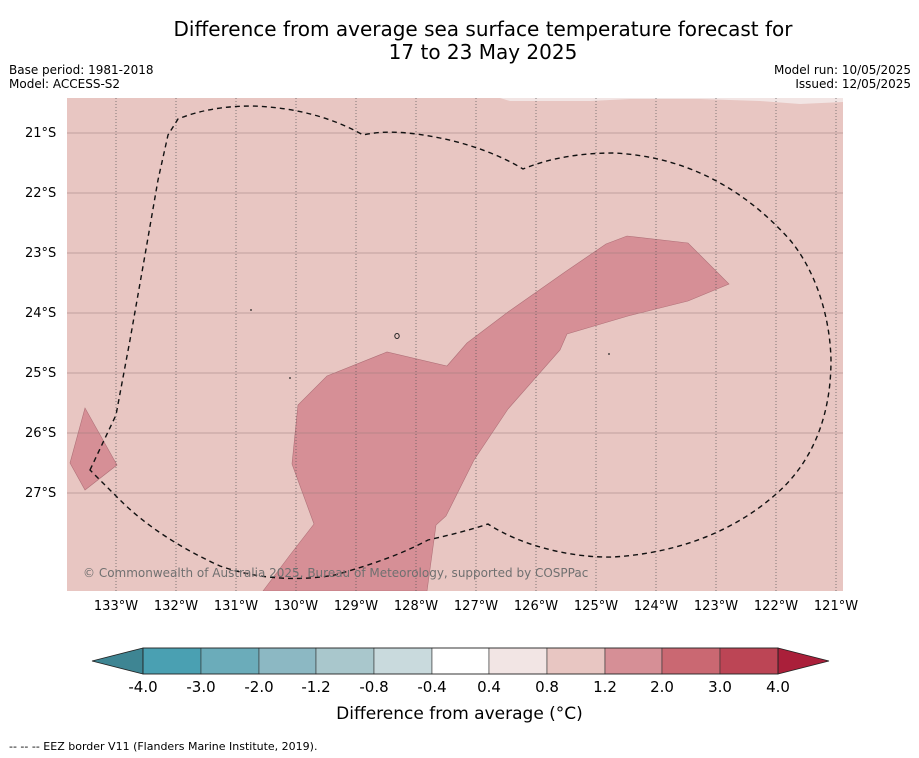 The height and width of the screenshot is (758, 919). Describe the element at coordinates (65, 84) in the screenshot. I see `model-name: Model: ACCESS-S2` at that location.